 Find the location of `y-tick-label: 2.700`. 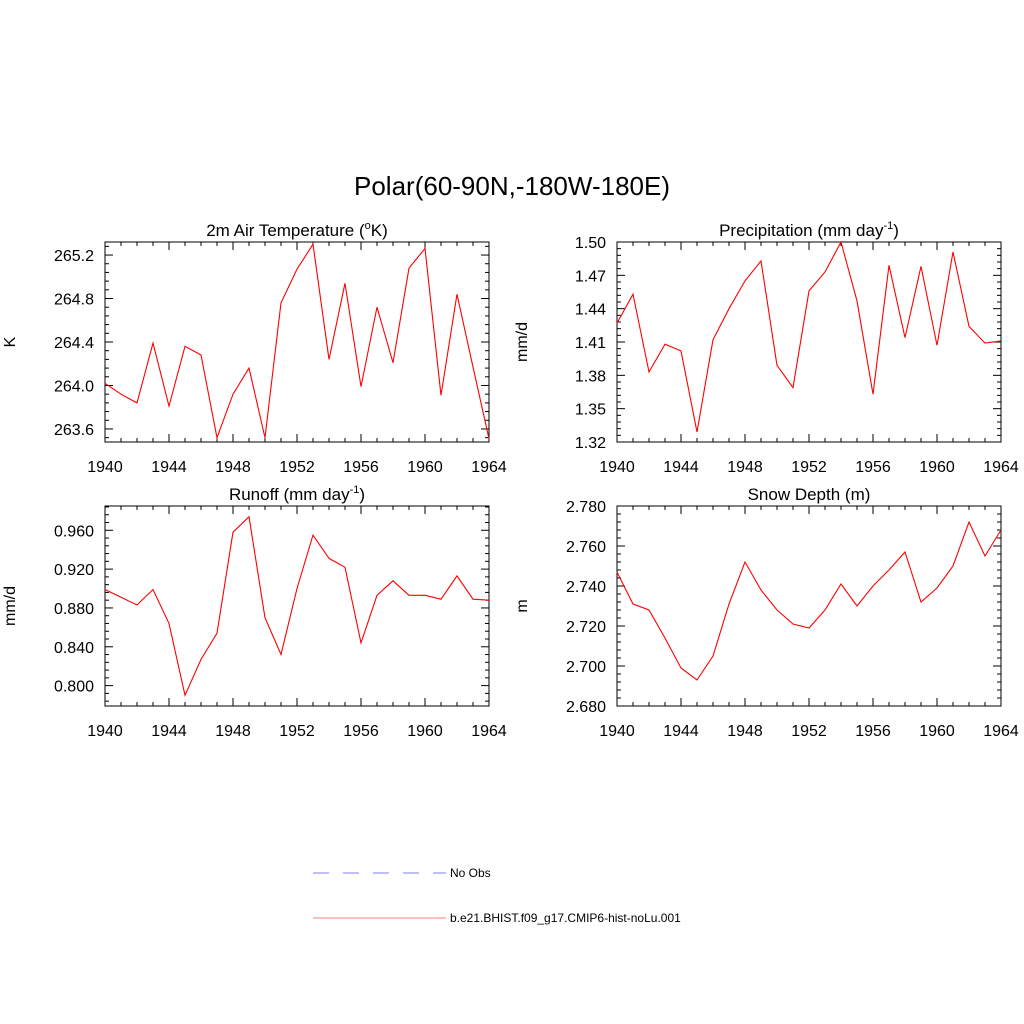

y-tick-label: 2.700 is located at coordinates (586, 667).